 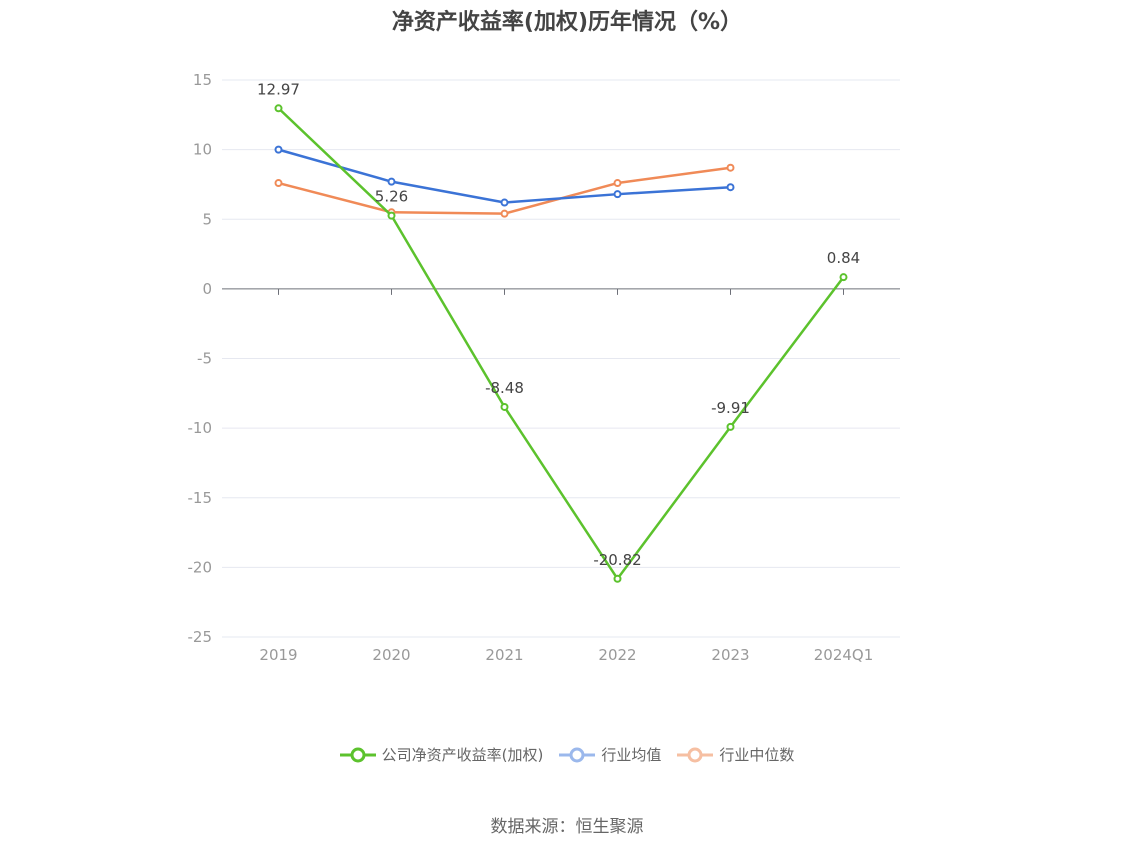 What do you see at coordinates (577, 754) in the screenshot?
I see `legend-marker-industry-mean-icon` at bounding box center [577, 754].